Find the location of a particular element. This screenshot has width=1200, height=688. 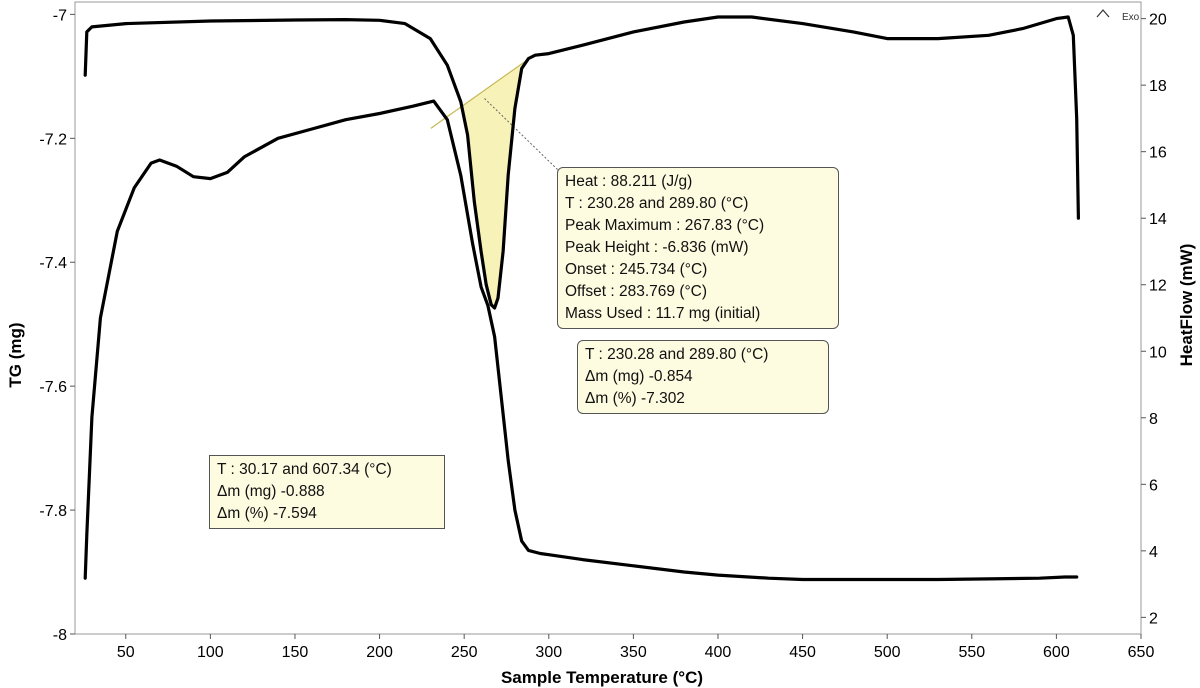

step-t-label: T : 230.28 and 289.80 (°C) is located at coordinates (677, 354).